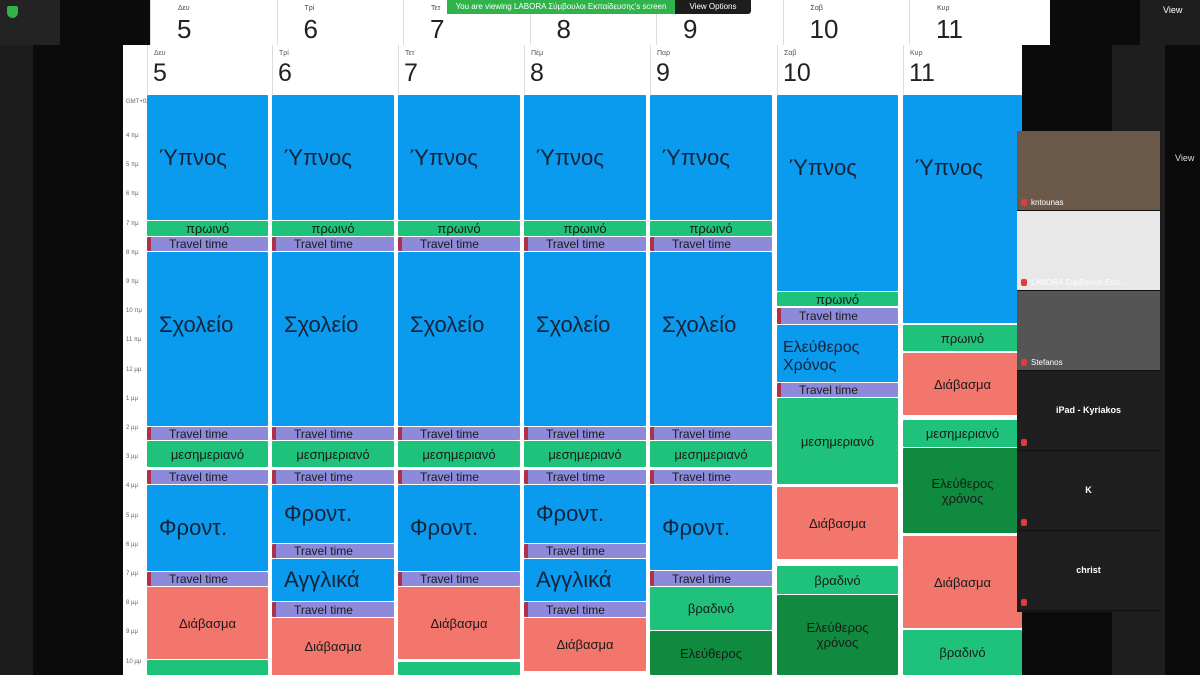  What do you see at coordinates (132, 632) in the screenshot?
I see `hour-label: 9 μμ` at bounding box center [132, 632].